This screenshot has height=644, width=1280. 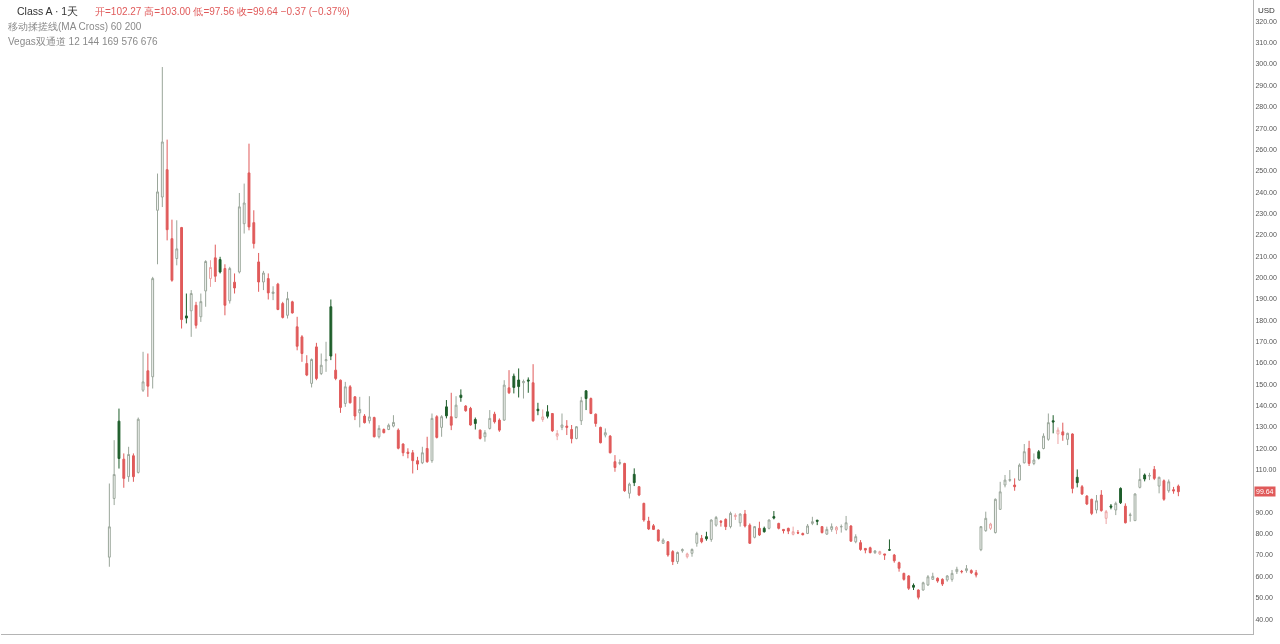 I want to click on annotation: Vegas双通道 12 144 169 576 676, so click(x=83, y=41).